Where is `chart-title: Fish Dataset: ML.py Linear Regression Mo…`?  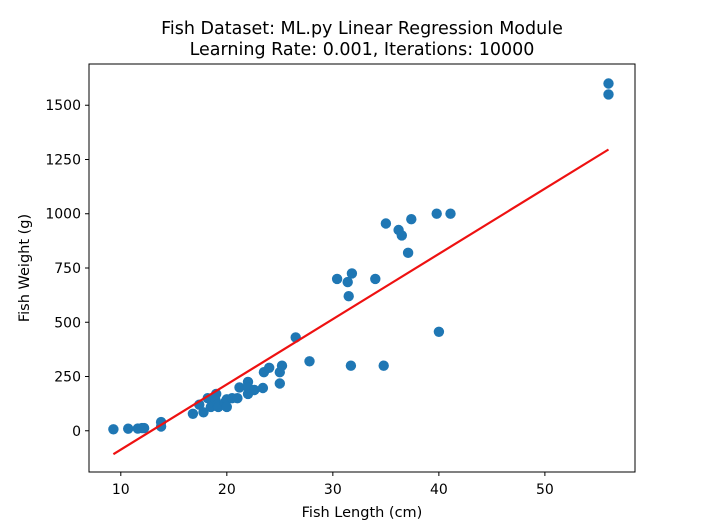 chart-title: Fish Dataset: ML.py Linear Regression Mo… is located at coordinates (362, 29).